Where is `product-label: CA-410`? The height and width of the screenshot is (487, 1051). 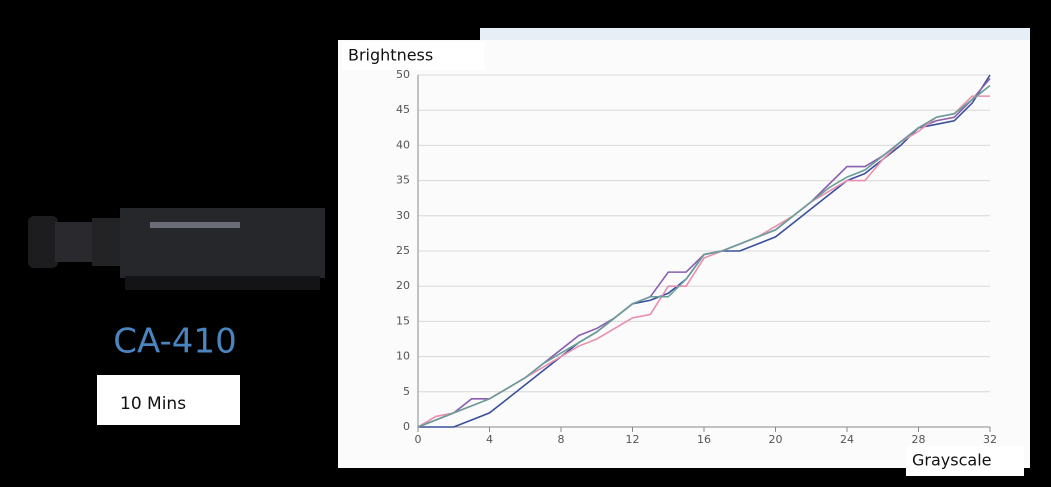 product-label: CA-410 is located at coordinates (174, 342).